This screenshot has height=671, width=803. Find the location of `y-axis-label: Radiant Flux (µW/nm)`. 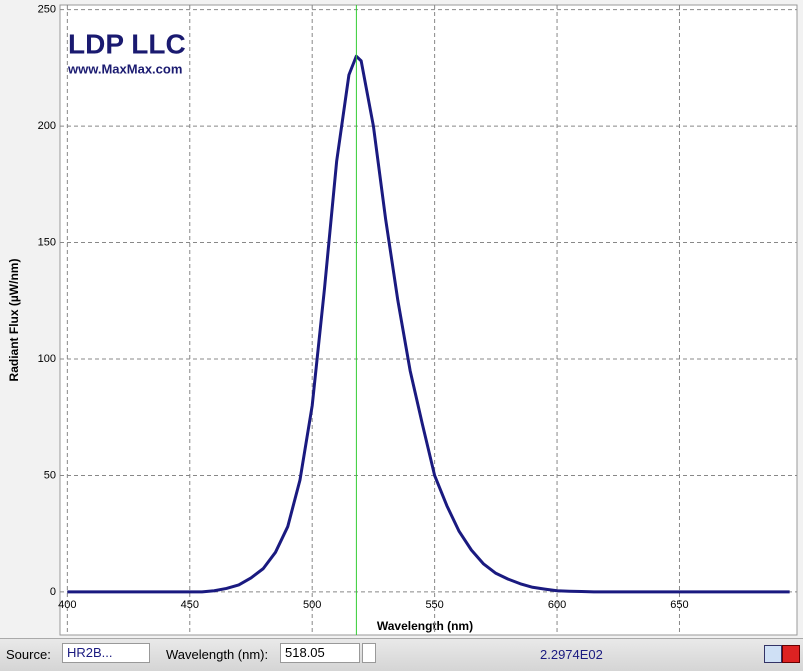

y-axis-label: Radiant Flux (µW/nm) is located at coordinates (14, 320).